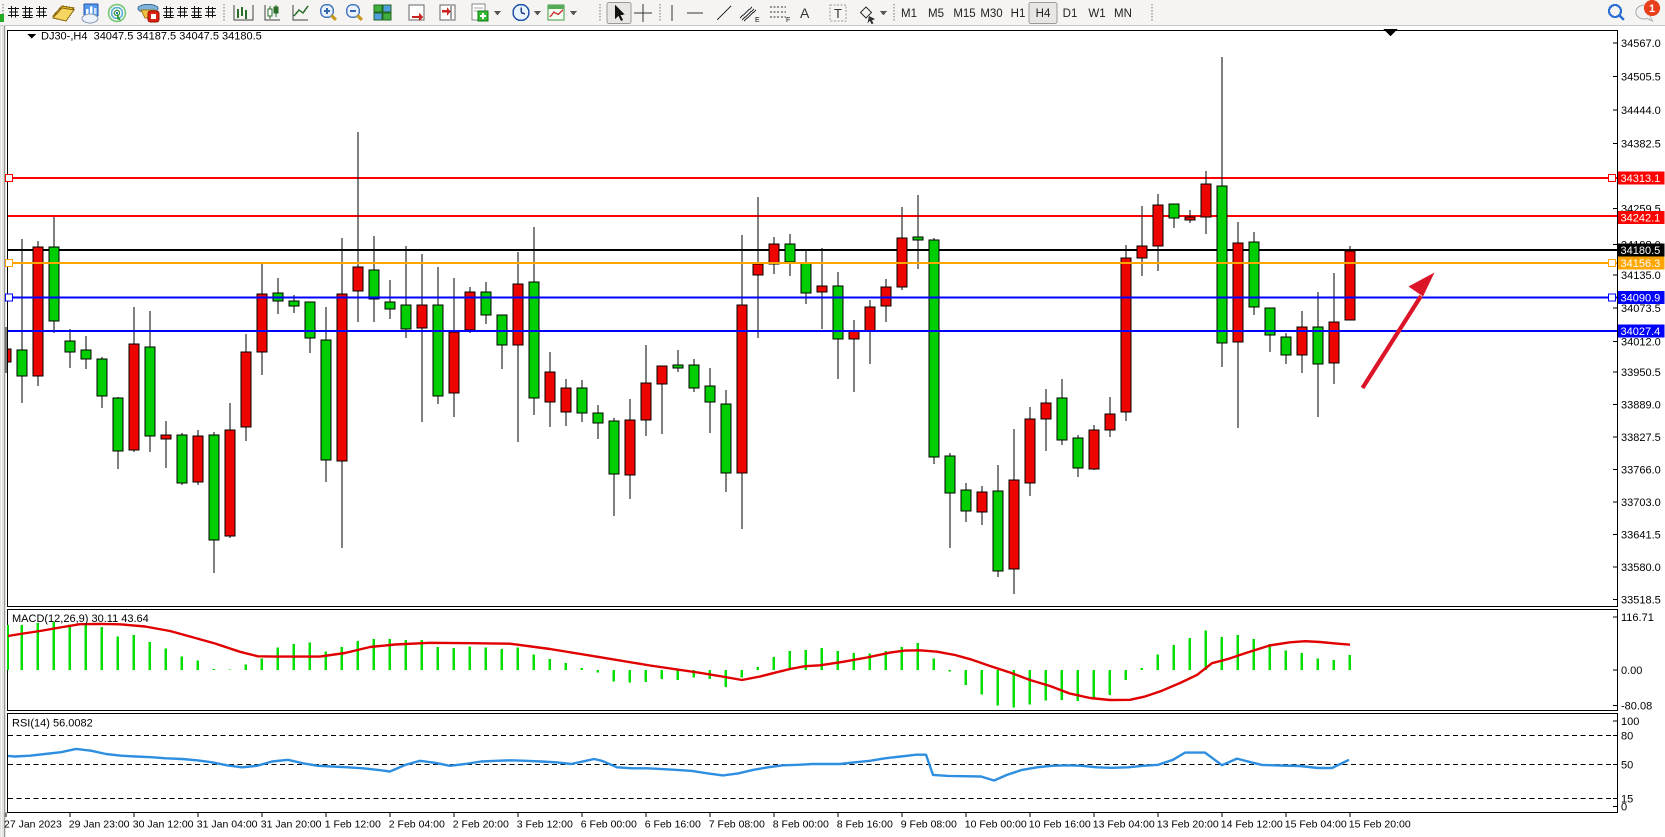  What do you see at coordinates (1124, 825) in the screenshot?
I see `svg-text: 13 Feb 04:00` at bounding box center [1124, 825].